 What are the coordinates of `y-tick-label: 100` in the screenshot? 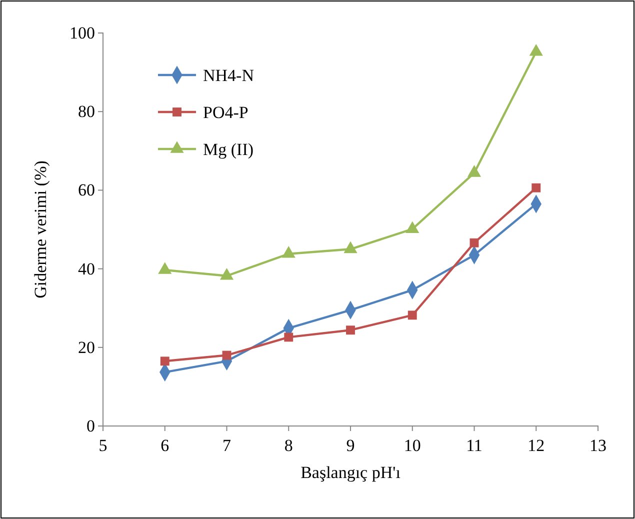 It's located at (82, 32).